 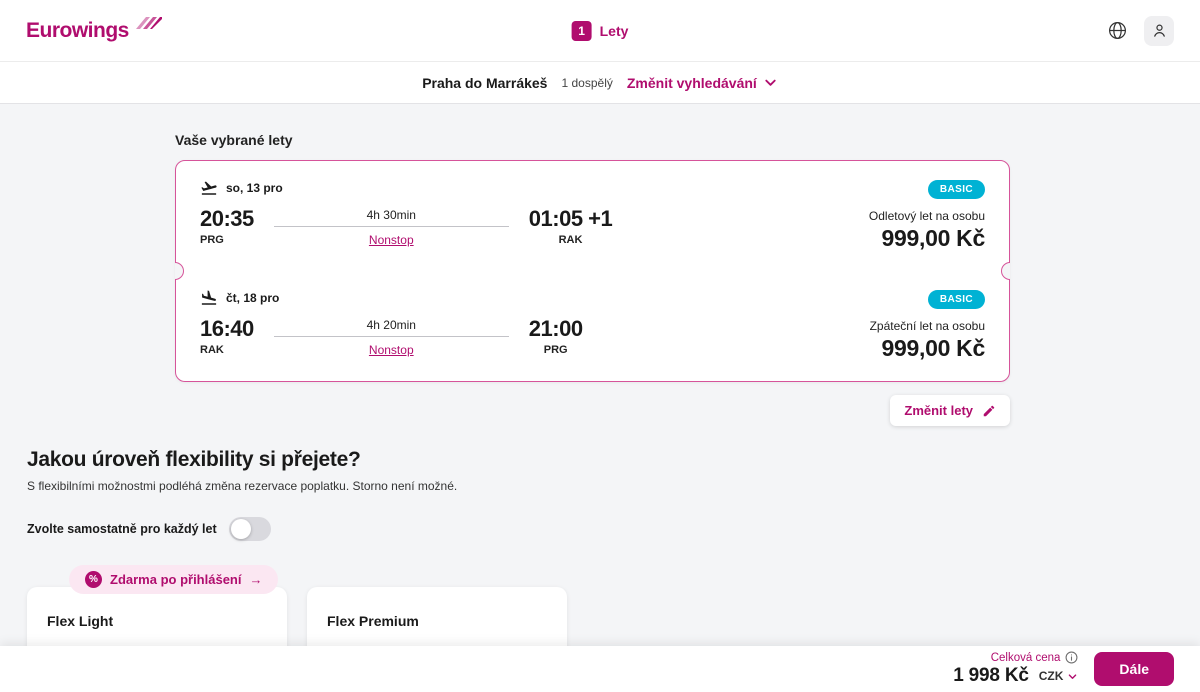 What do you see at coordinates (391, 240) in the screenshot?
I see `outbound-stops-link: Nonstop` at bounding box center [391, 240].